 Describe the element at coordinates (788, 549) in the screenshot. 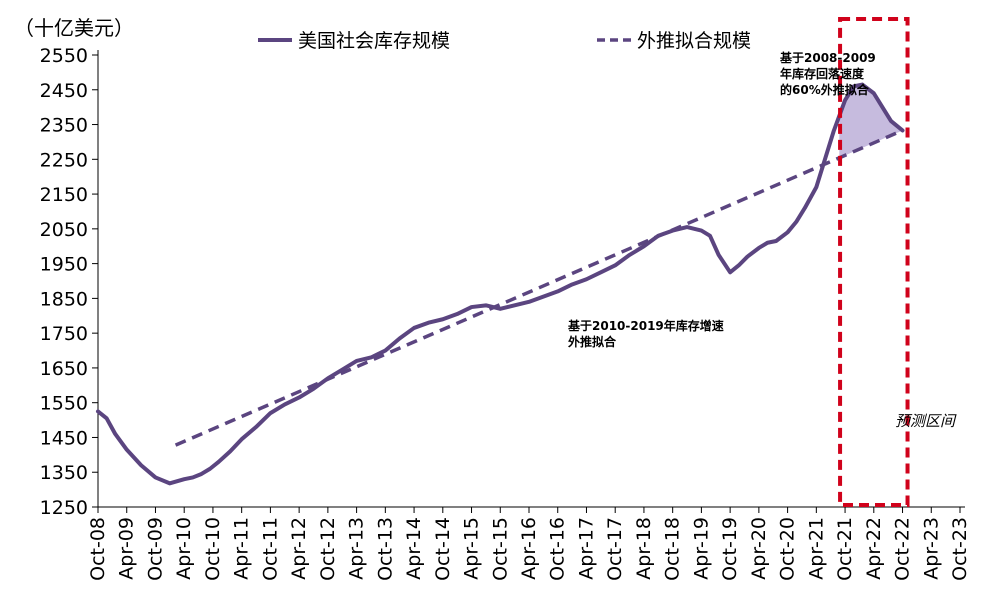

I see `x-tick-label: Oct-20` at that location.